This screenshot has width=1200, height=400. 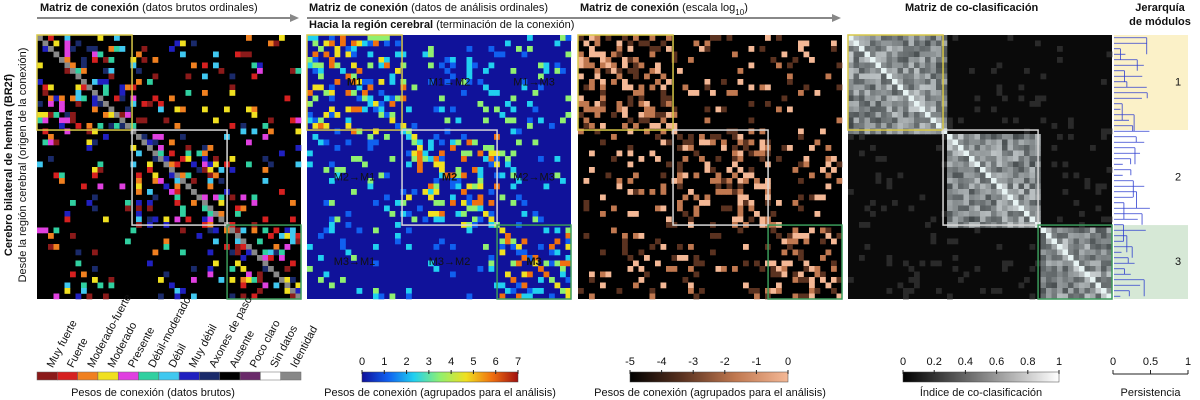 I want to click on legend-swatch, so click(x=270, y=376).